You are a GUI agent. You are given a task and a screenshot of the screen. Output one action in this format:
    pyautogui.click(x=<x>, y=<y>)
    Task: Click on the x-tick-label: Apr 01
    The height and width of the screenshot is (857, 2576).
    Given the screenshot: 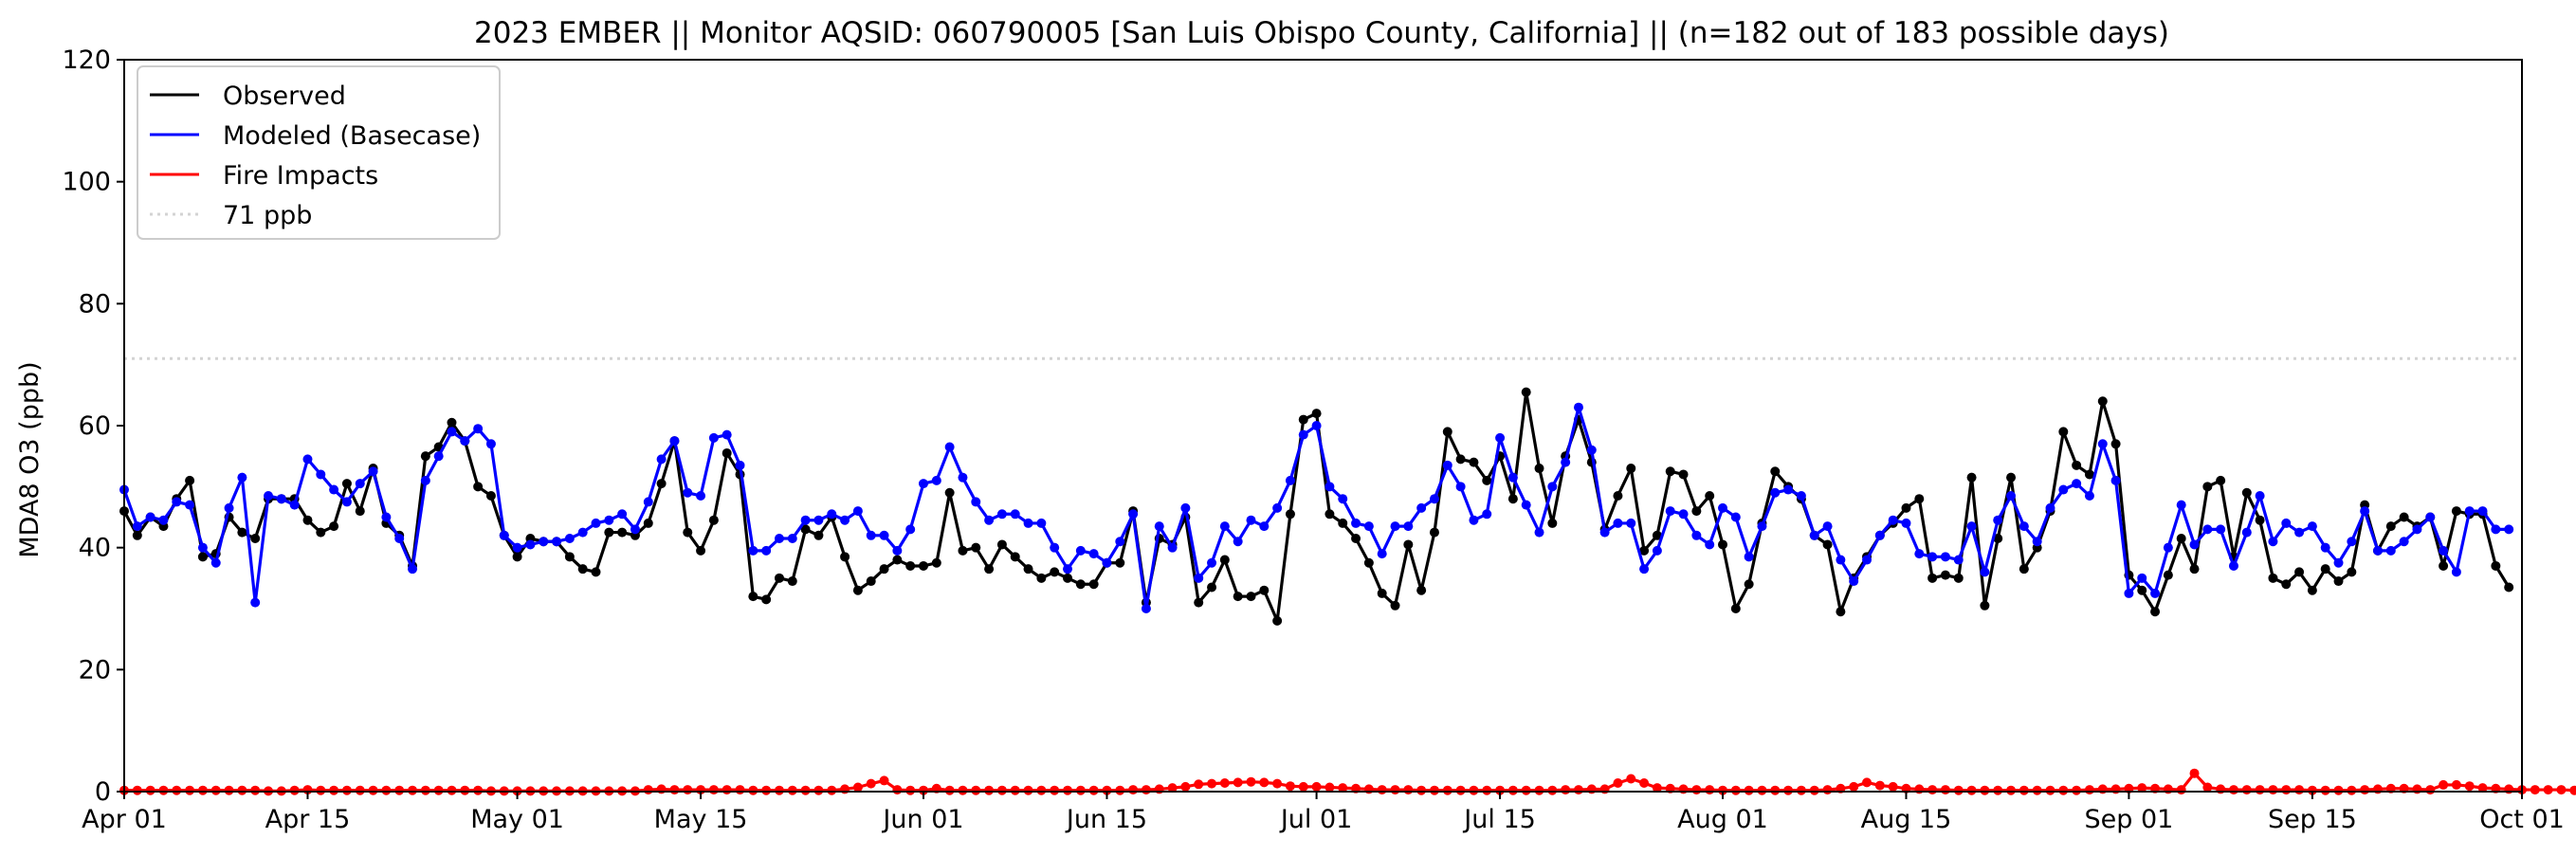 What is the action you would take?
    pyautogui.click(x=124, y=819)
    